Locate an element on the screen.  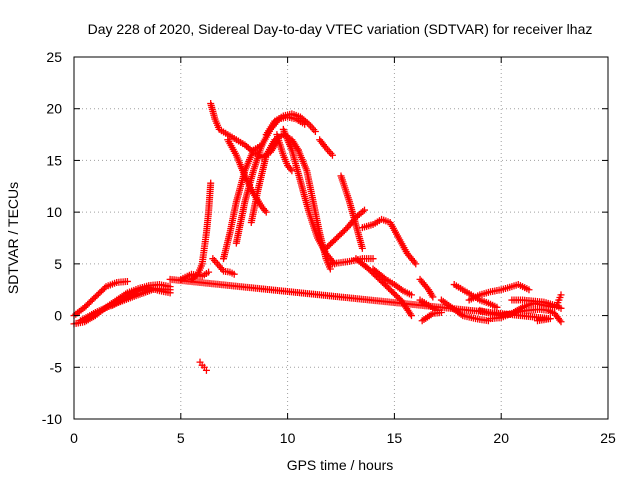
series-afternoon-a is located at coordinates (351, 212).